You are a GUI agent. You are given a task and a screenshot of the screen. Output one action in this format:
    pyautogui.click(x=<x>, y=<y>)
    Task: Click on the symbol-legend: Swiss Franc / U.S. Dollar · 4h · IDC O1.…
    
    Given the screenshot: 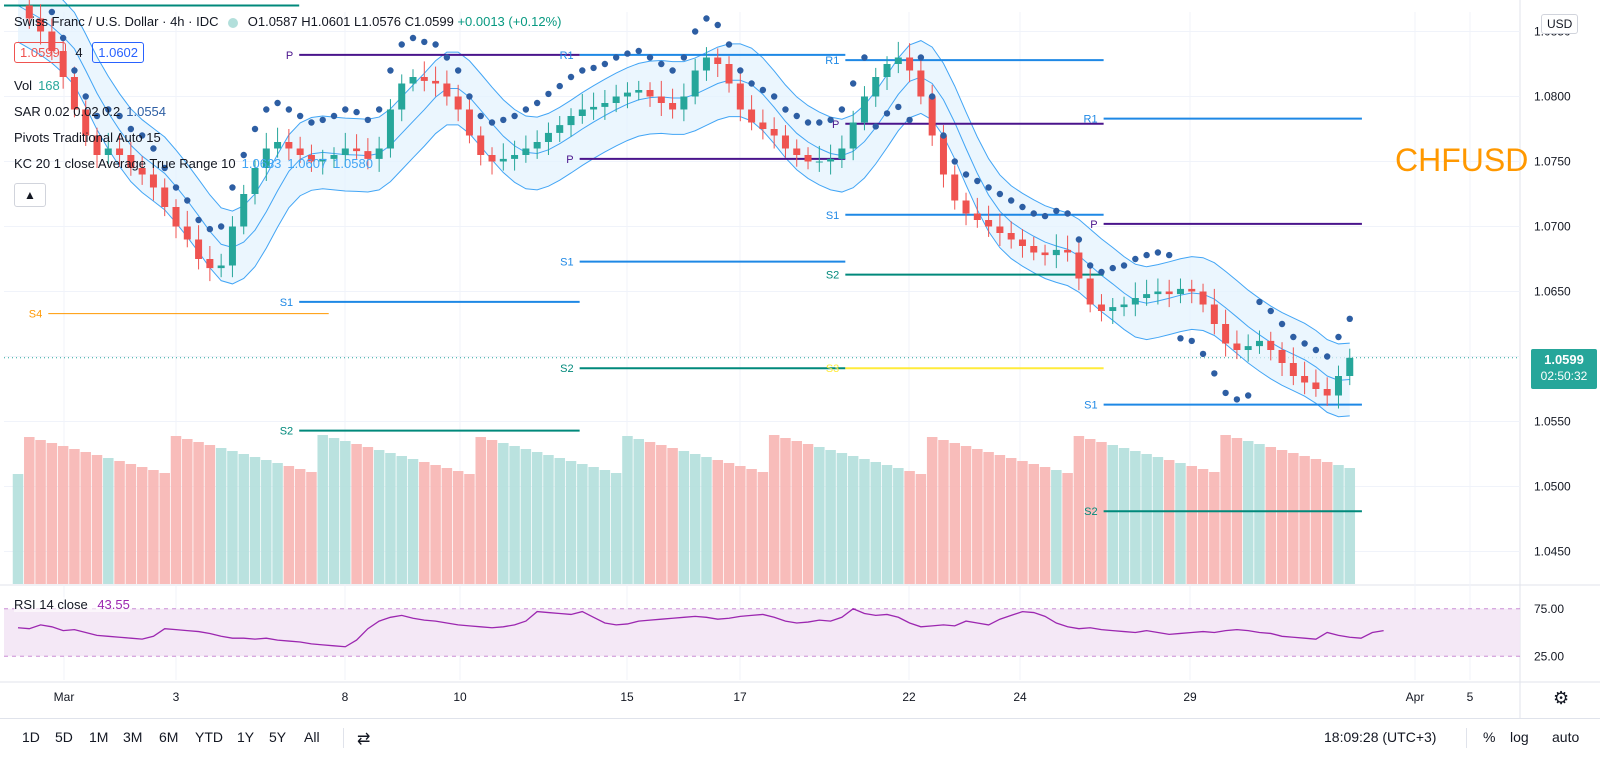 What is the action you would take?
    pyautogui.click(x=288, y=21)
    